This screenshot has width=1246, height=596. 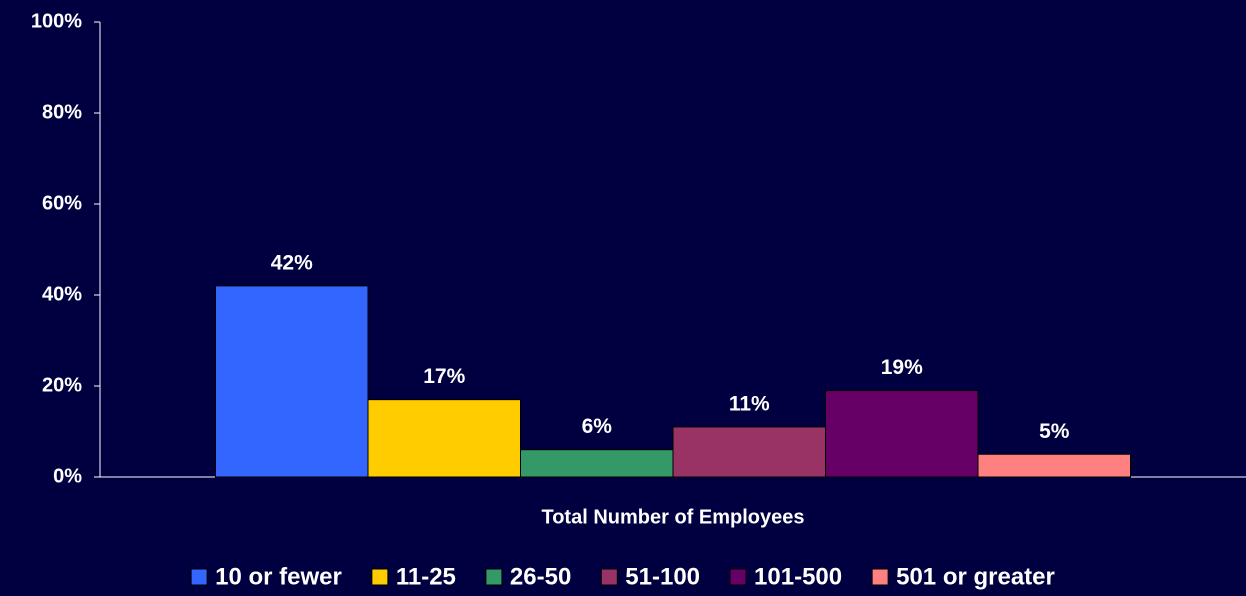 I want to click on legend-label: 10 or fewer, so click(x=278, y=576).